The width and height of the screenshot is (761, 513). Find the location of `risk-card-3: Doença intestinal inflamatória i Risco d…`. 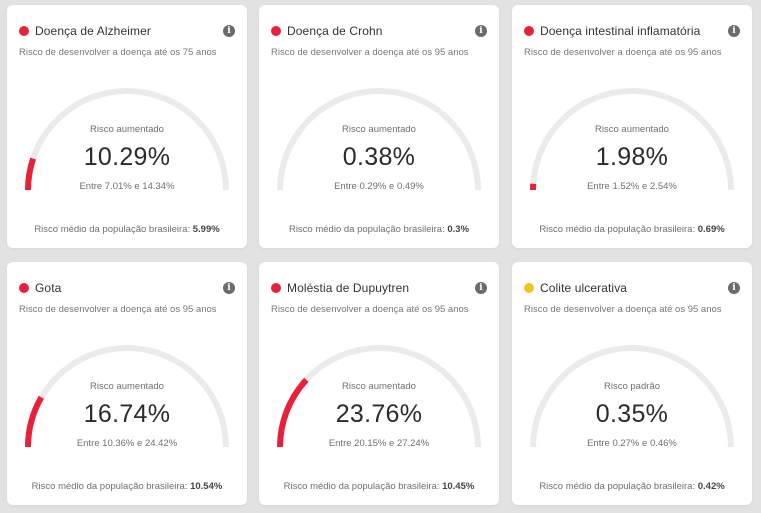

risk-card-3: Doença intestinal inflamatória i Risco d… is located at coordinates (632, 126).